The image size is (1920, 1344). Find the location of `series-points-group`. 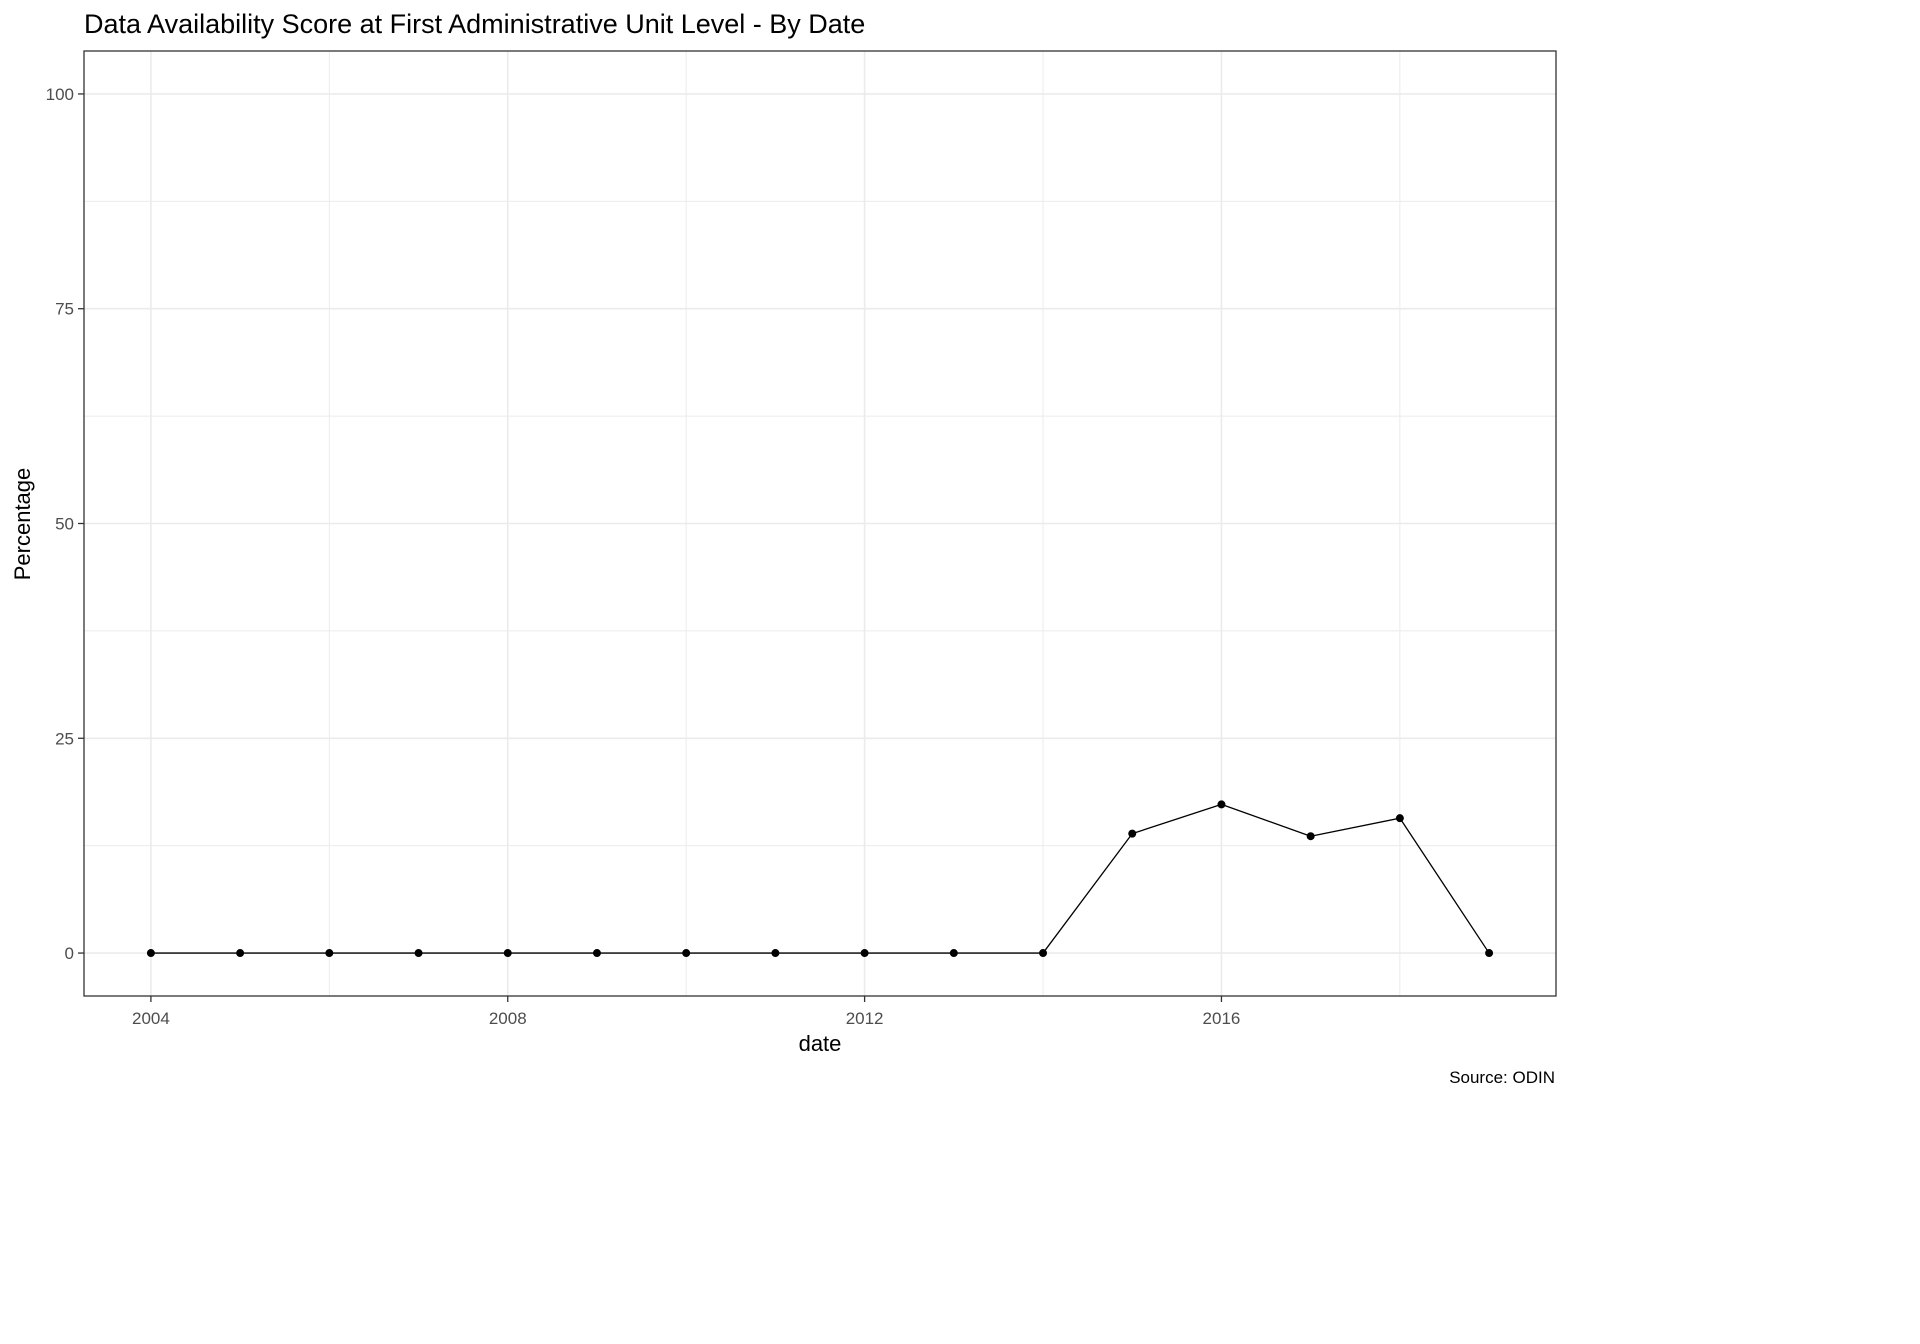

series-points-group is located at coordinates (820, 879).